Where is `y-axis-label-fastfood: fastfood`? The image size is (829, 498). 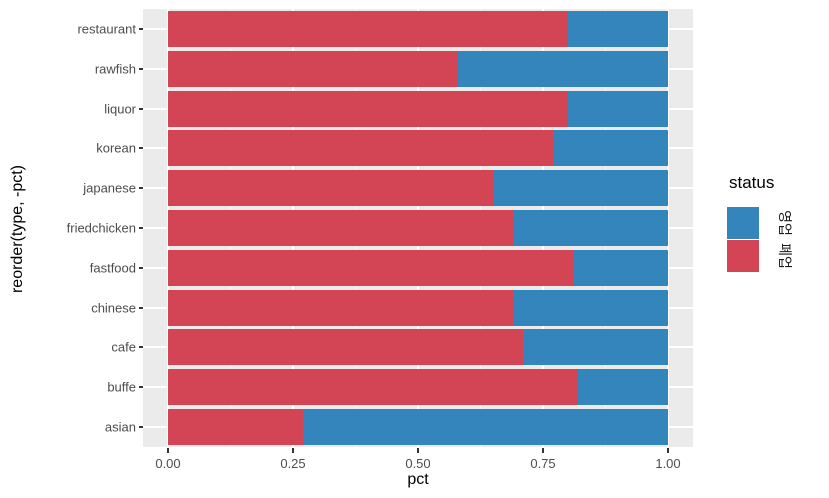 y-axis-label-fastfood: fastfood is located at coordinates (112, 268).